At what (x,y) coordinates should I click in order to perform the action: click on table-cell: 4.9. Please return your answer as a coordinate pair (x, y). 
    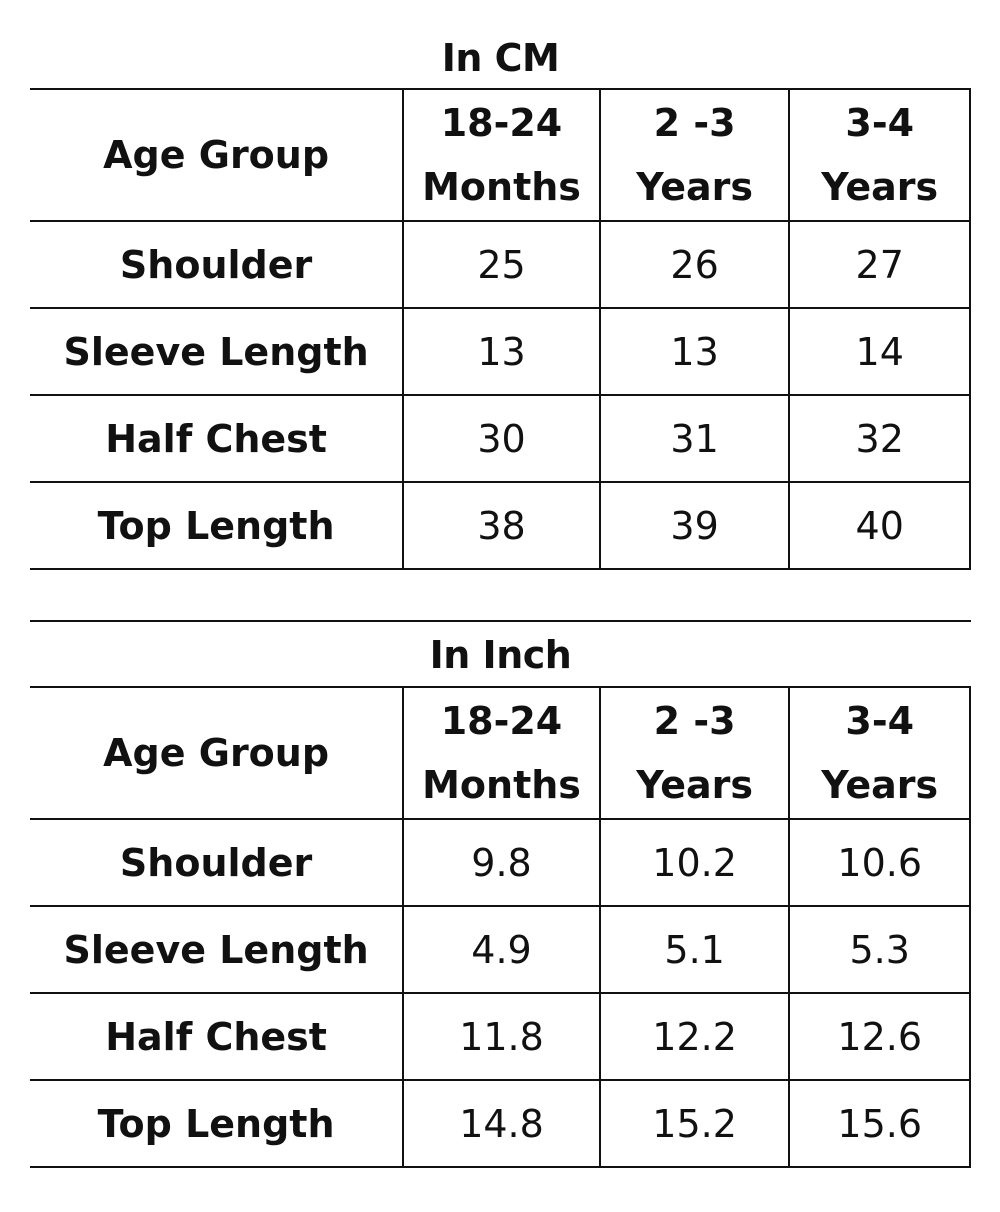
    Looking at the image, I should click on (501, 949).